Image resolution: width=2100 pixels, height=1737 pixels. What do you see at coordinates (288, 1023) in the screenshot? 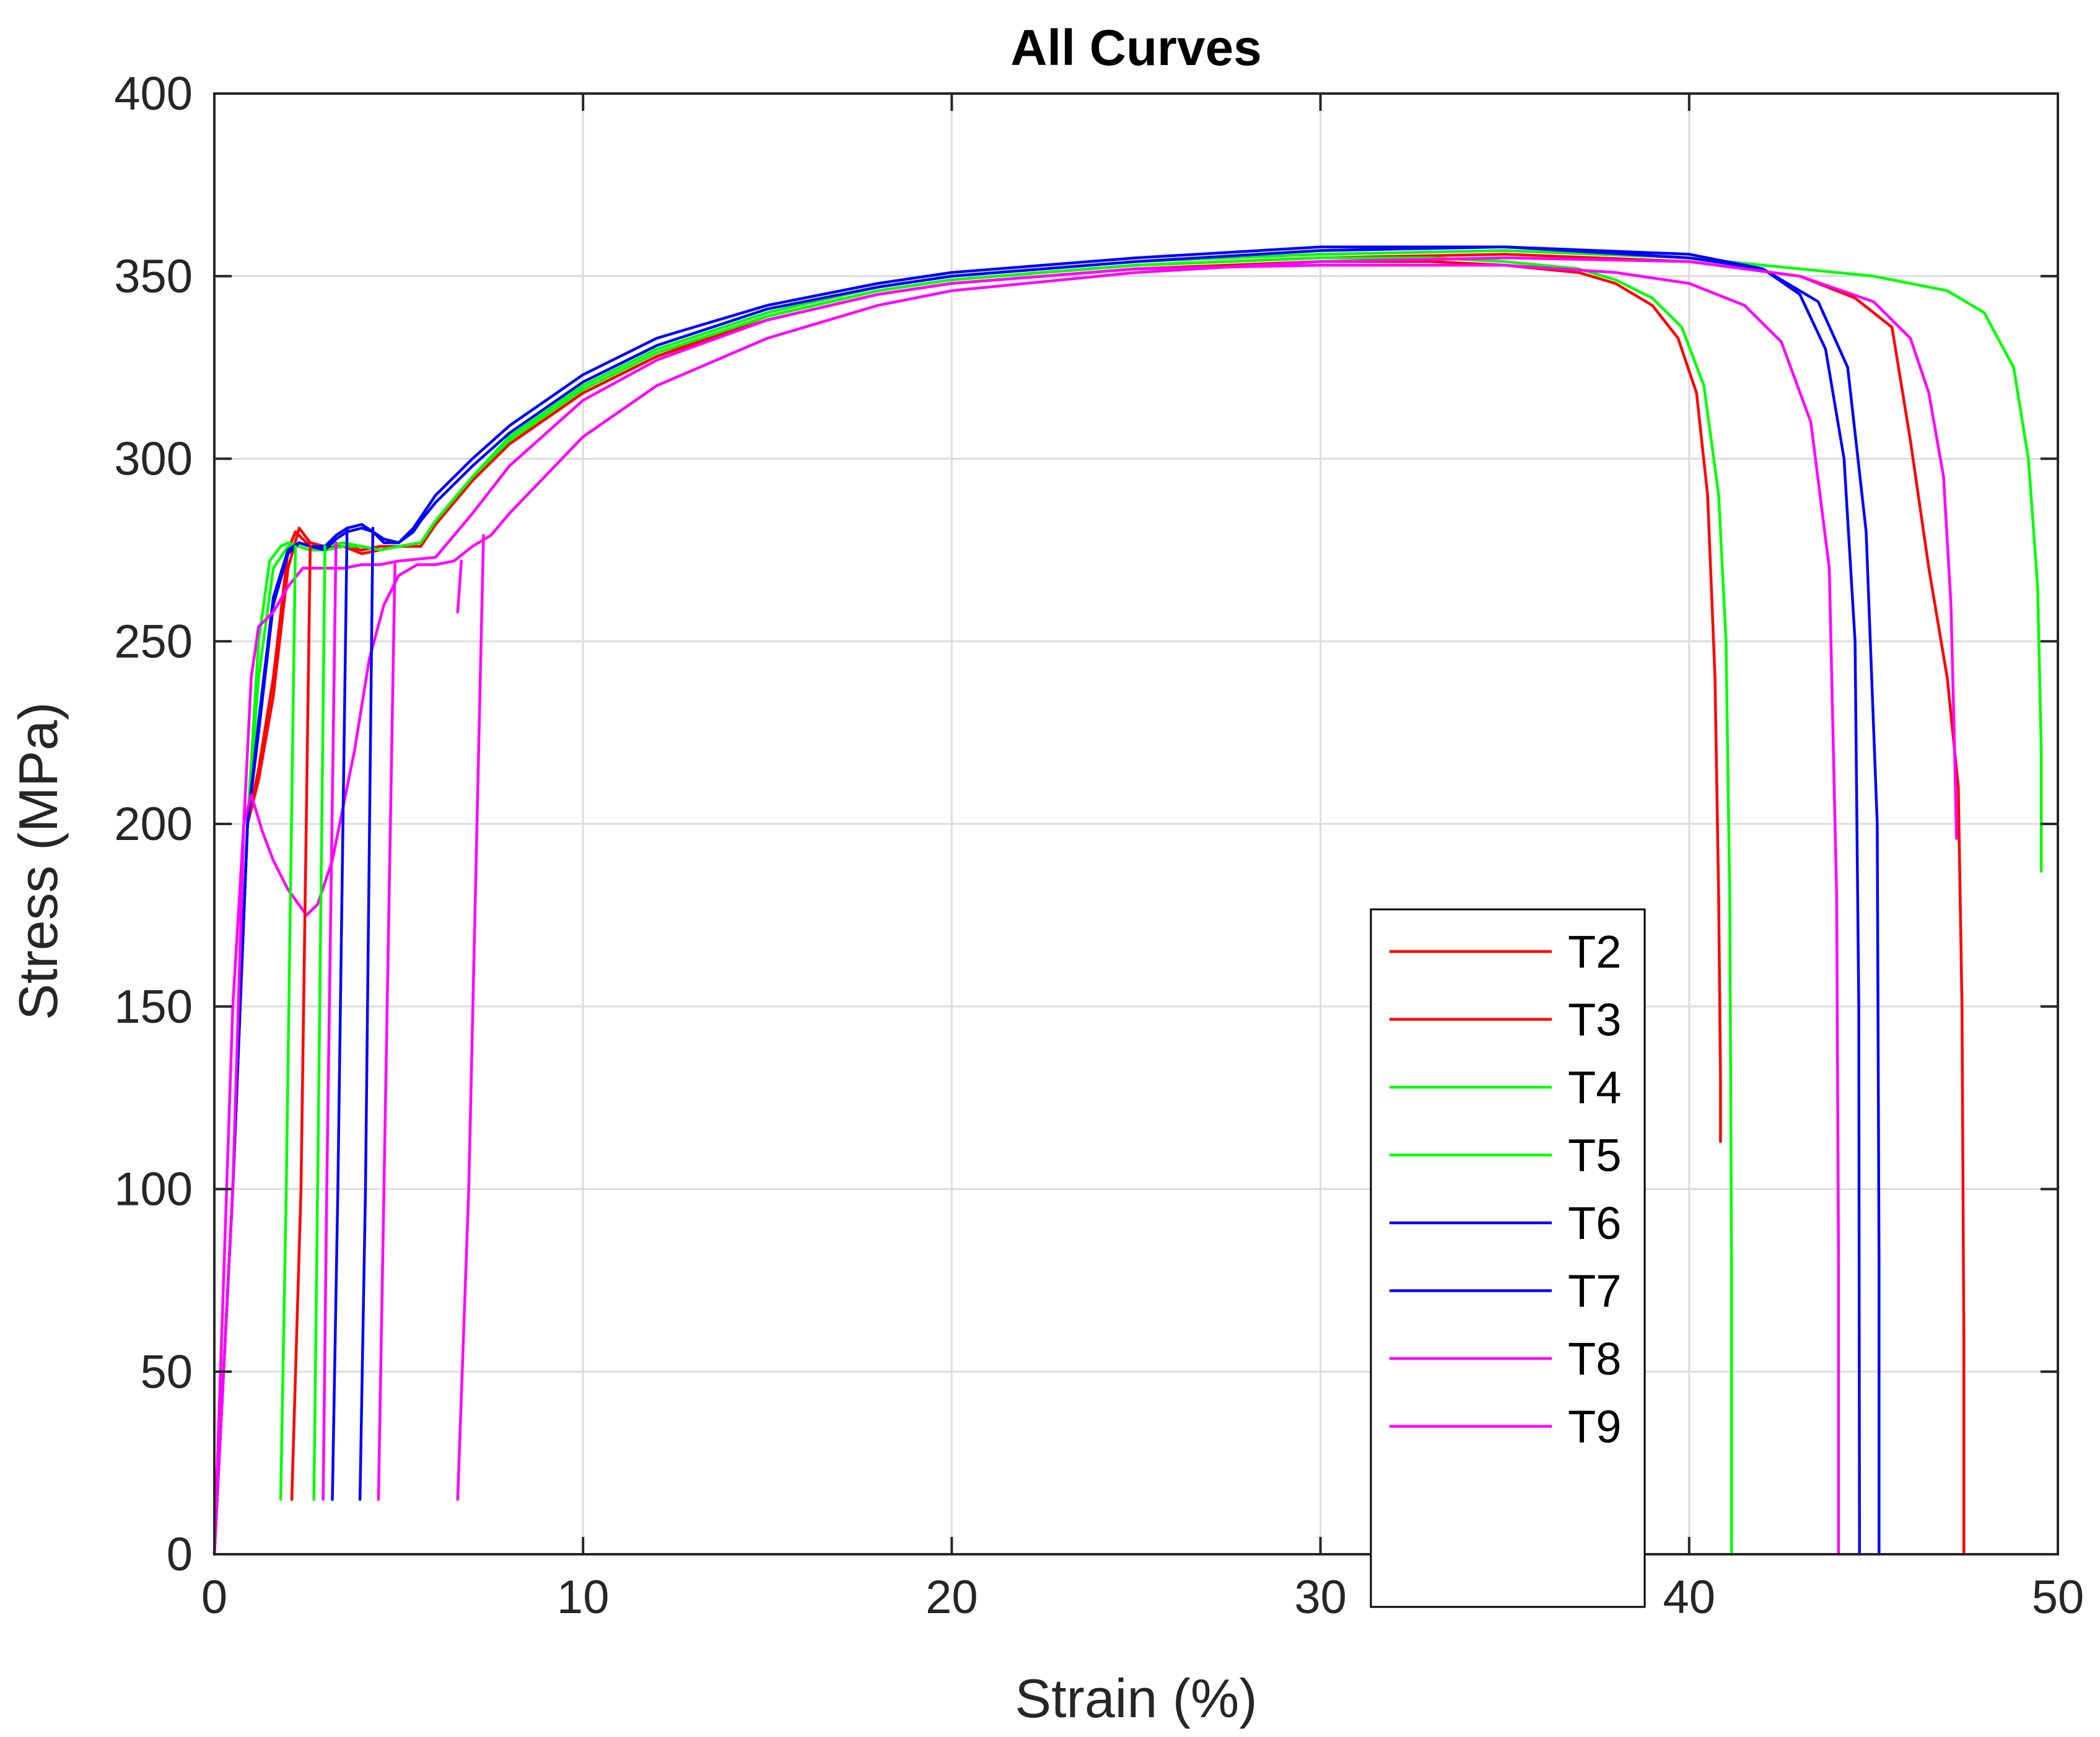
I see `unload-branch-t4` at bounding box center [288, 1023].